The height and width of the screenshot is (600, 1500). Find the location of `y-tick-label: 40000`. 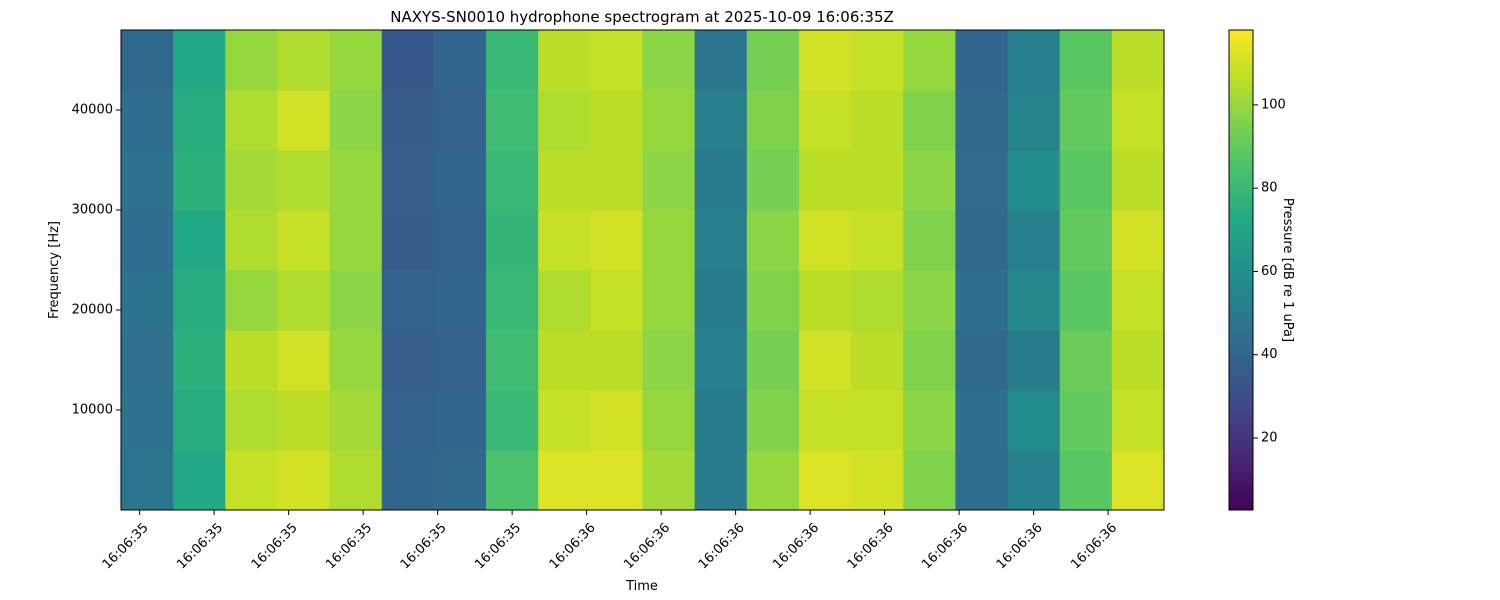

y-tick-label: 40000 is located at coordinates (92, 110).